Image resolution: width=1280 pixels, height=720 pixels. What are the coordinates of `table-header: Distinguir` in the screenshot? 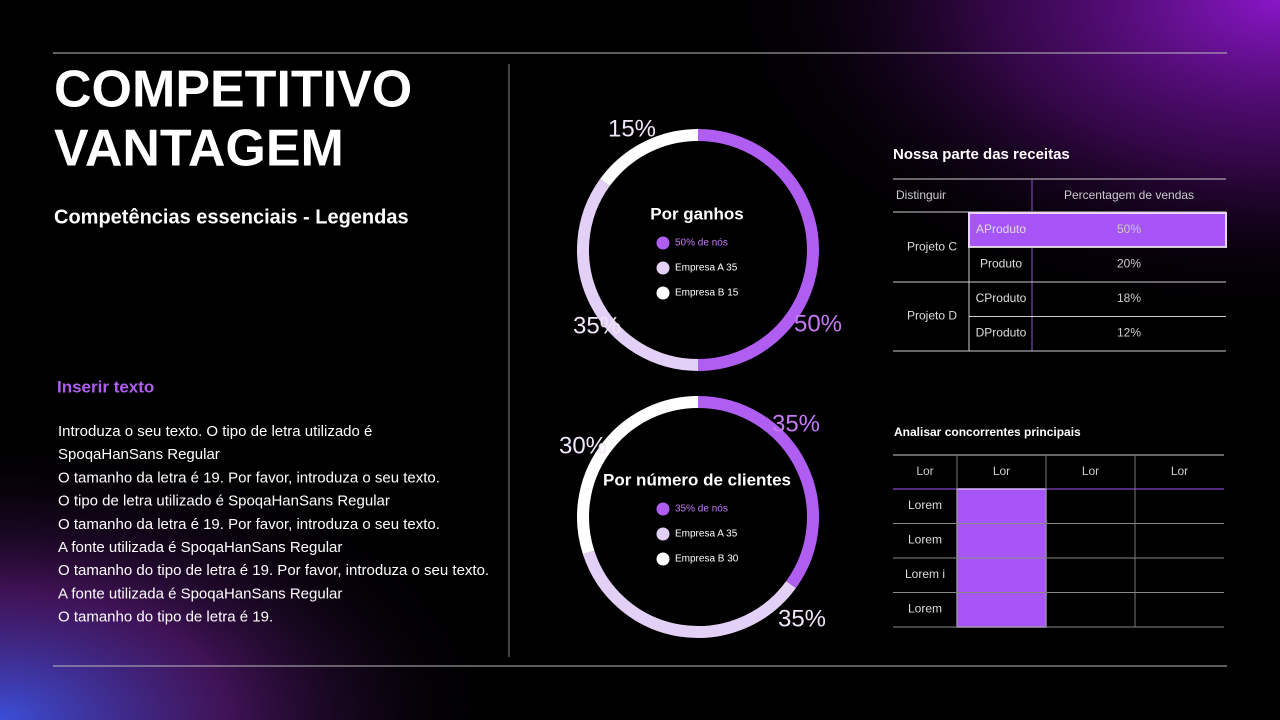 It's located at (921, 195).